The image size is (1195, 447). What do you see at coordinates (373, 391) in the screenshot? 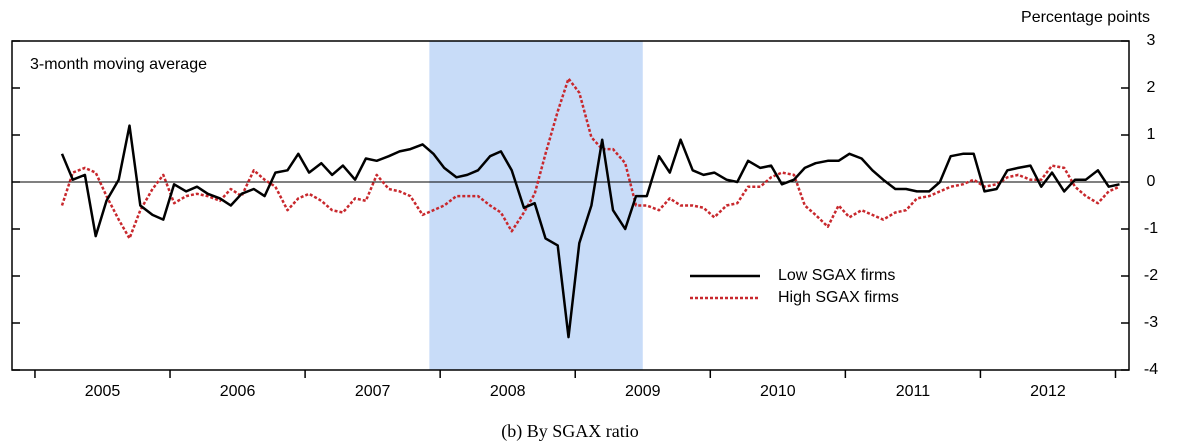
I see `x-tick-label: 2007` at bounding box center [373, 391].